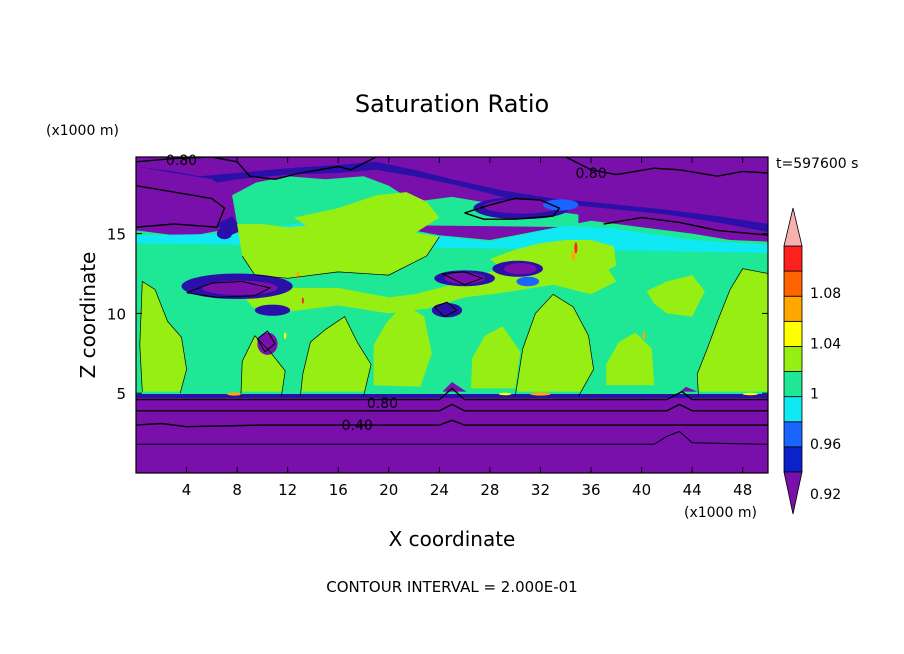 This screenshot has height=654, width=904. Describe the element at coordinates (685, 226) in the screenshot. I see `contour-080-upper-right` at that location.